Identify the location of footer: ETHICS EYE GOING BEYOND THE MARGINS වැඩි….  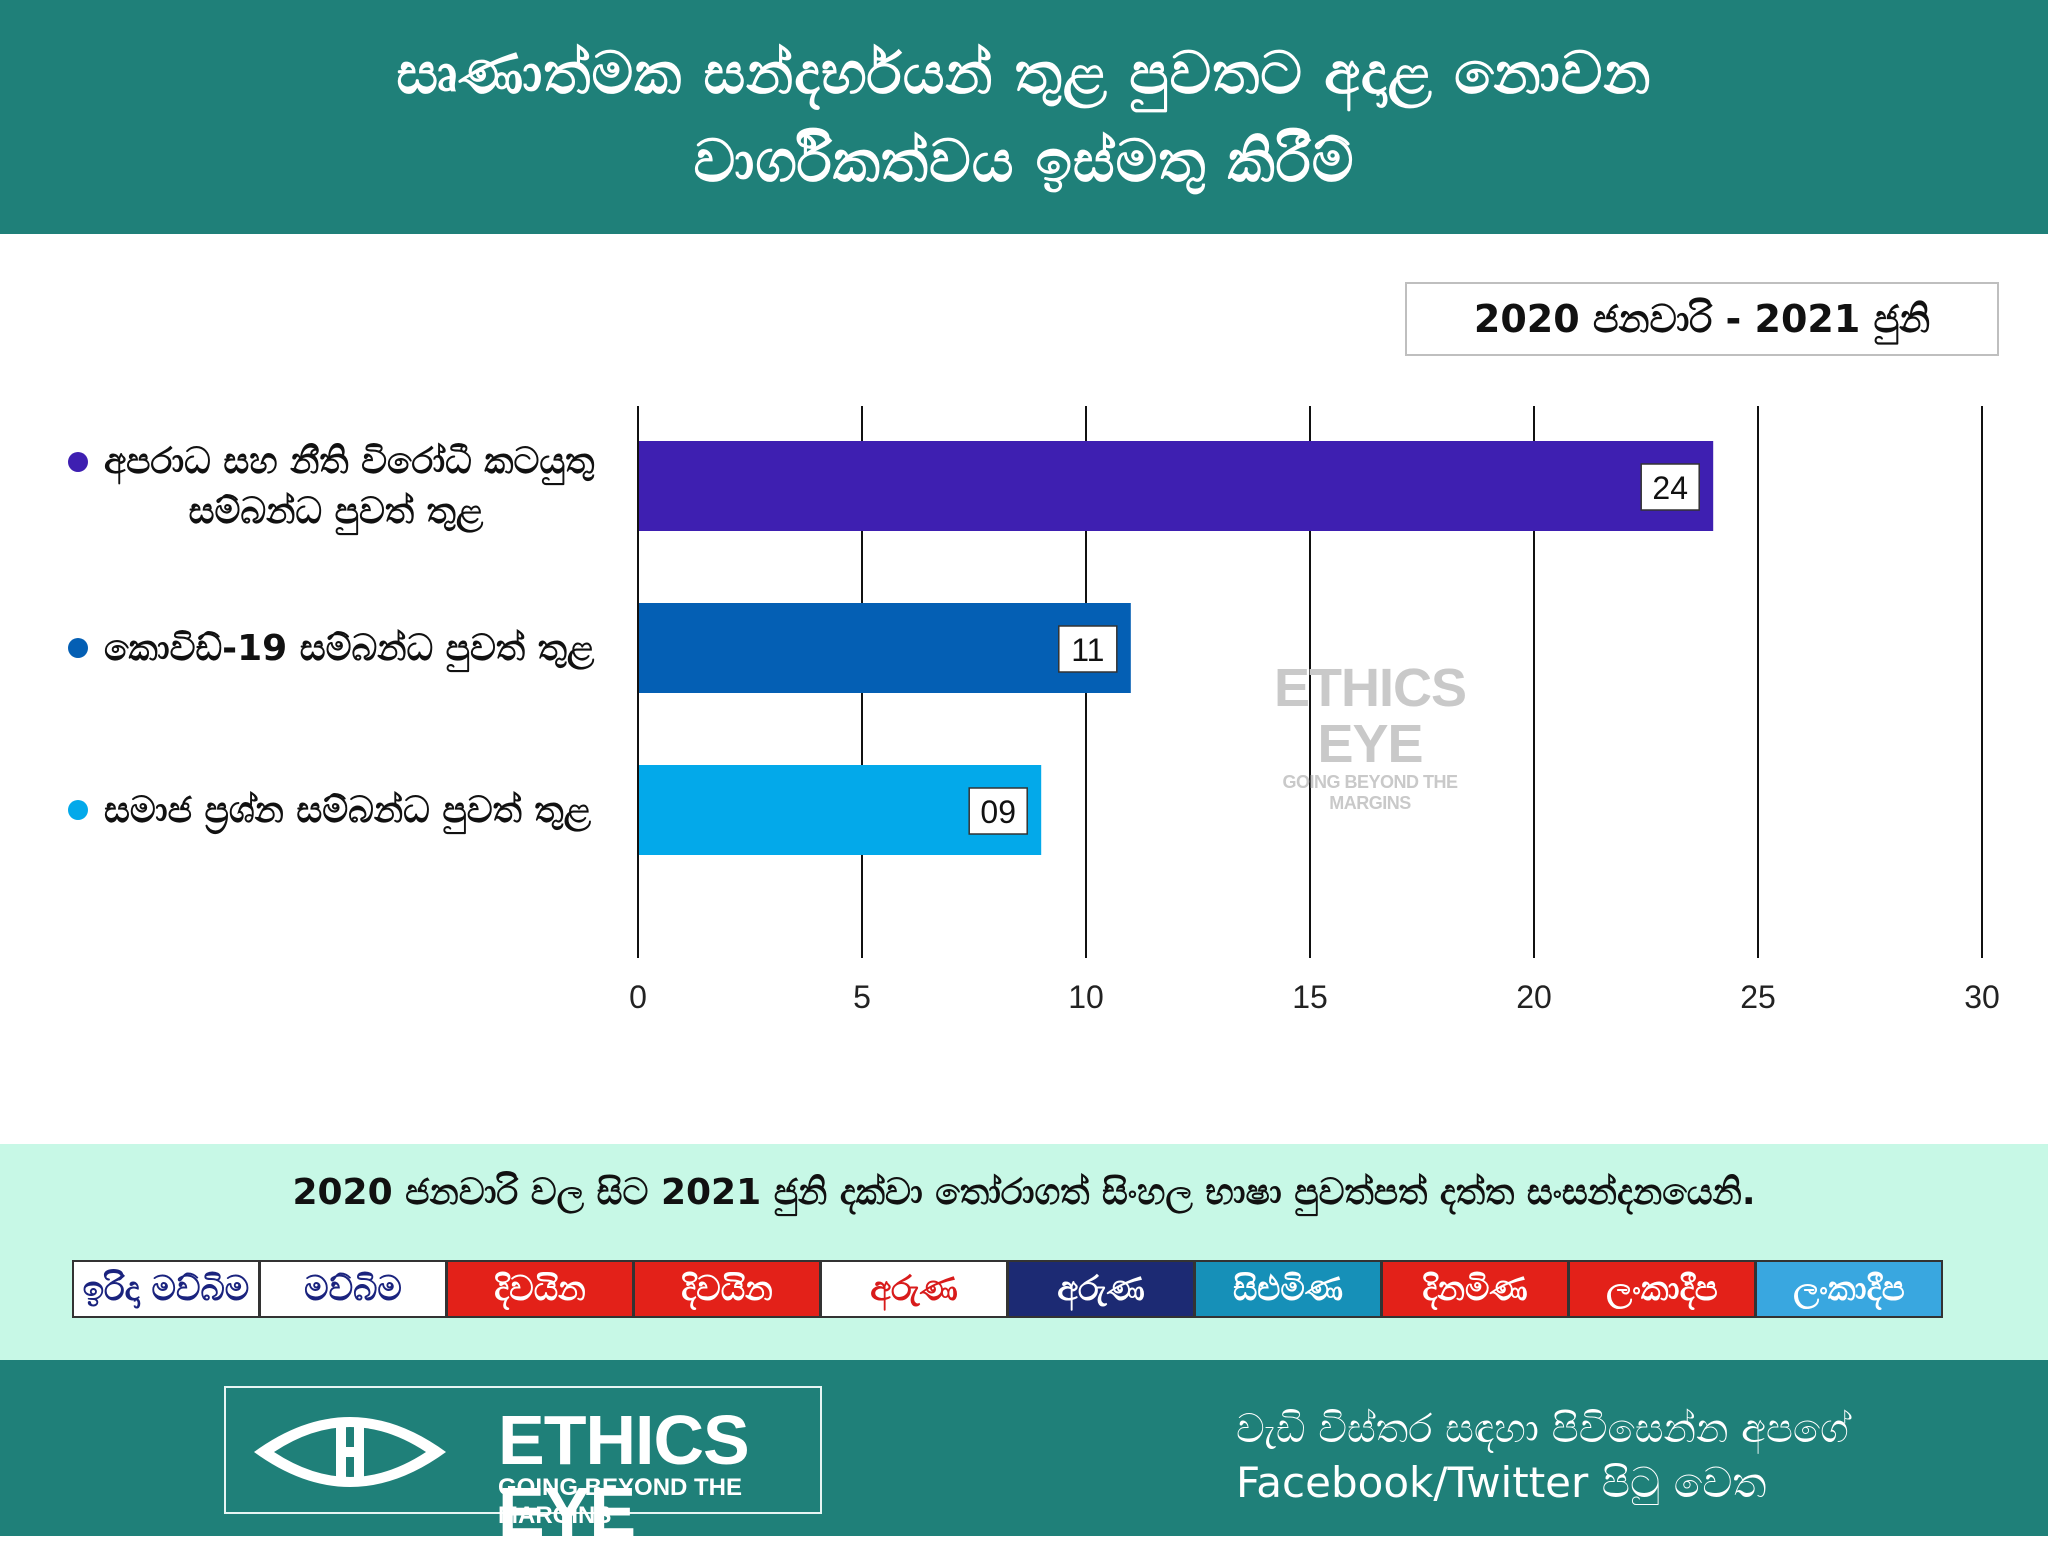
(1024, 1454).